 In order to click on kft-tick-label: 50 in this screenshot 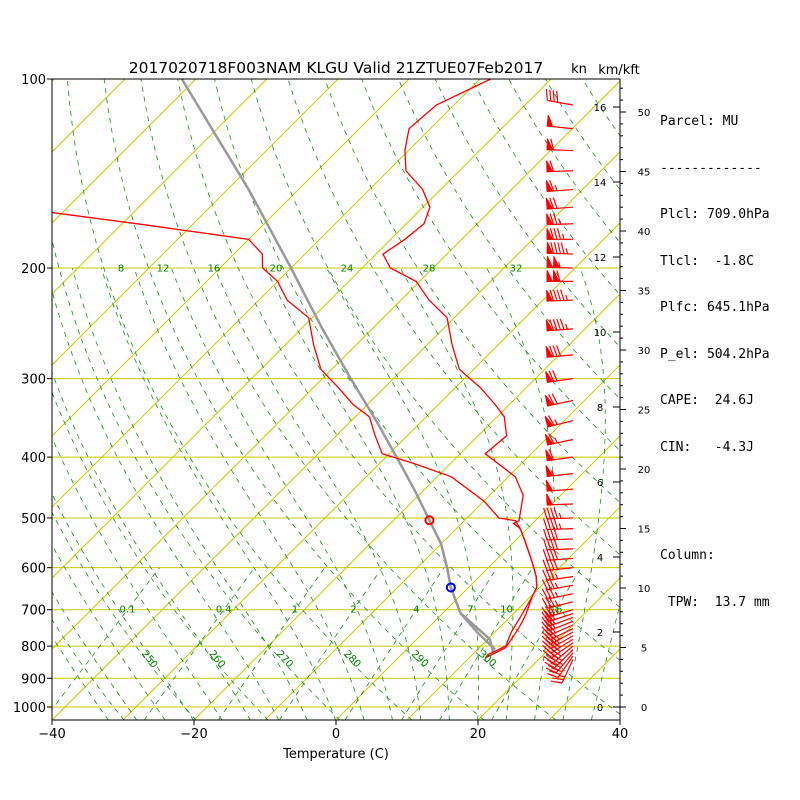, I will do `click(644, 113)`.